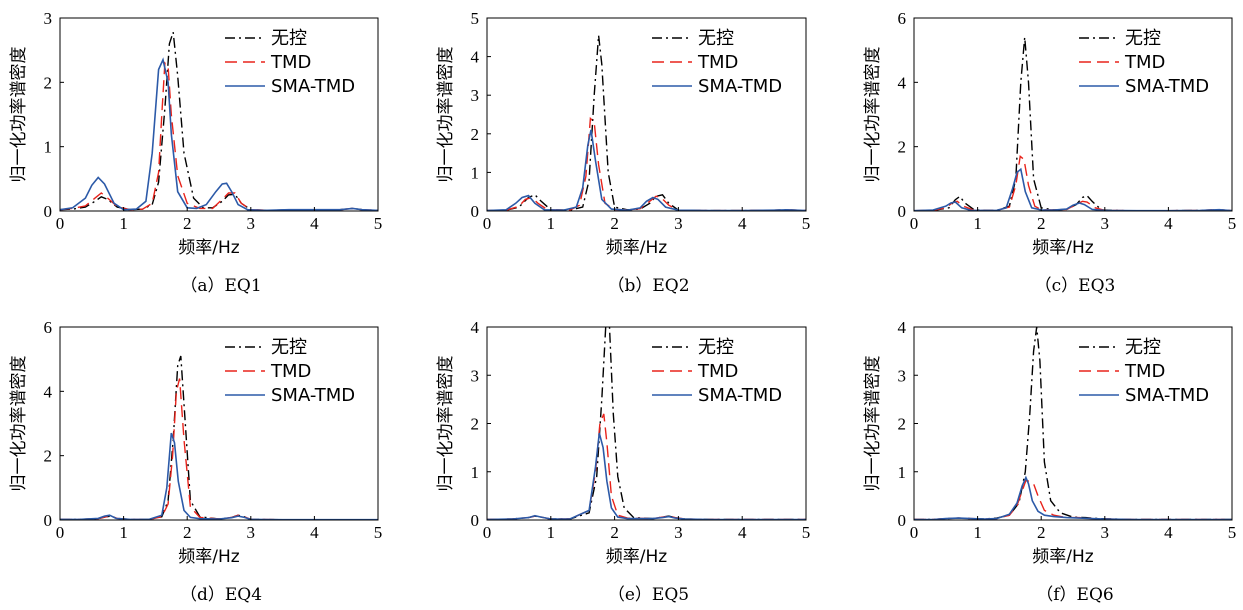 This screenshot has height=610, width=1243. What do you see at coordinates (648, 286) in the screenshot?
I see `panel-caption: （b）EQ2` at bounding box center [648, 286].